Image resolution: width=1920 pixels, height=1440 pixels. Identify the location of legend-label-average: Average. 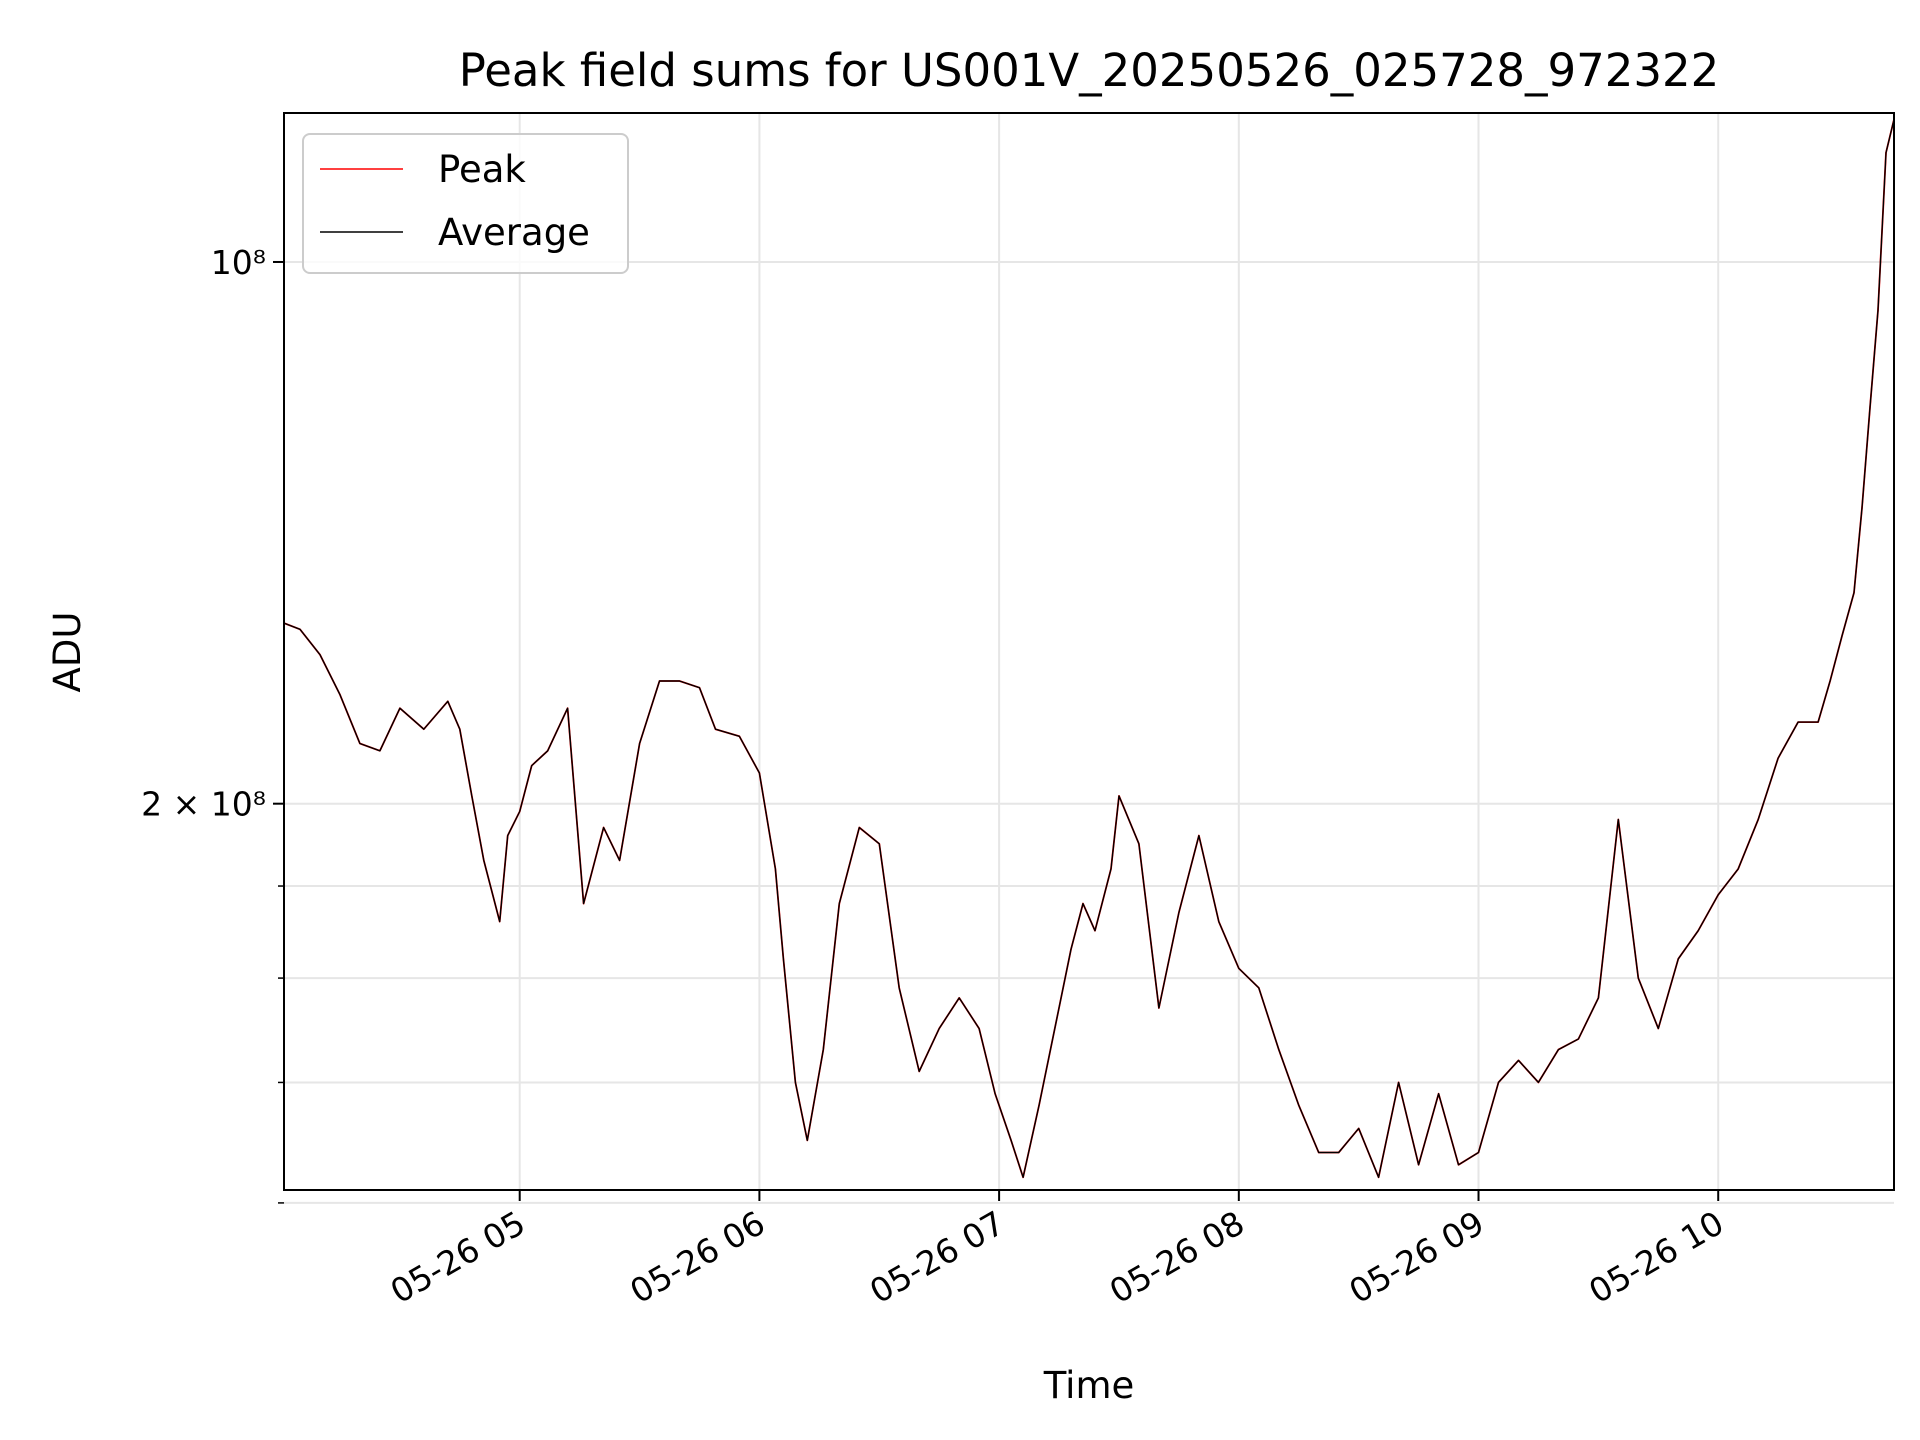
(514, 232).